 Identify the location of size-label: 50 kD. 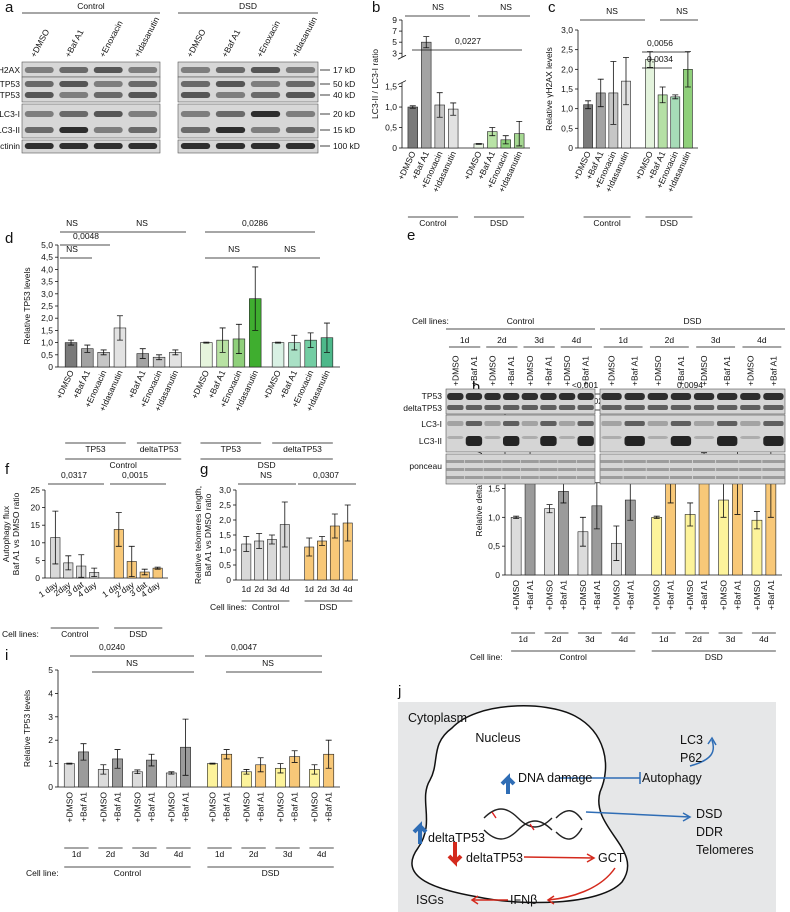
(344, 84).